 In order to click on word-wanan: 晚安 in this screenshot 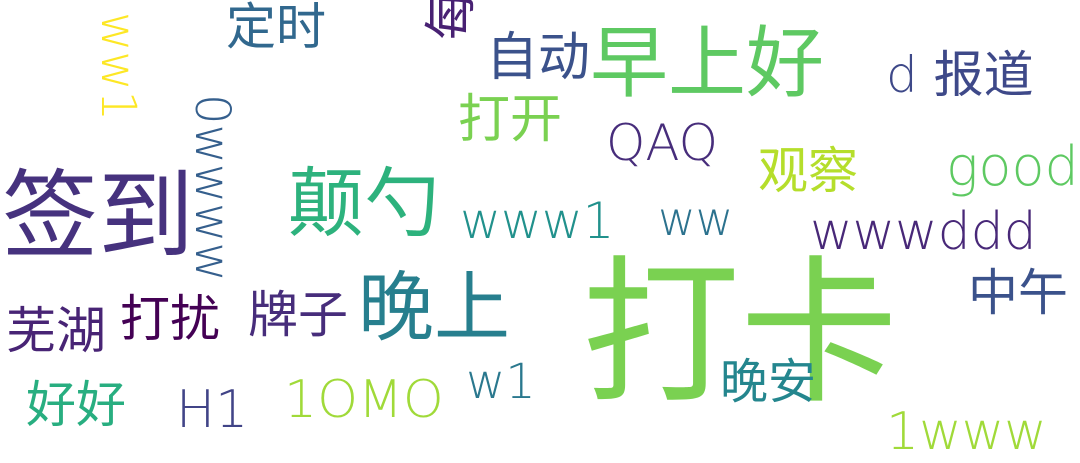, I will do `click(768, 382)`.